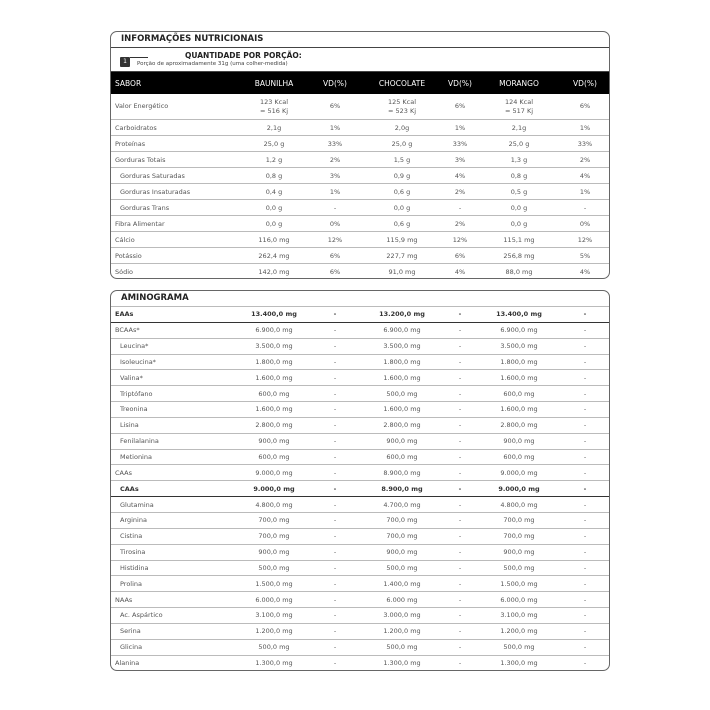 This screenshot has height=710, width=710. What do you see at coordinates (136, 393) in the screenshot?
I see `row-label: Triptófano` at bounding box center [136, 393].